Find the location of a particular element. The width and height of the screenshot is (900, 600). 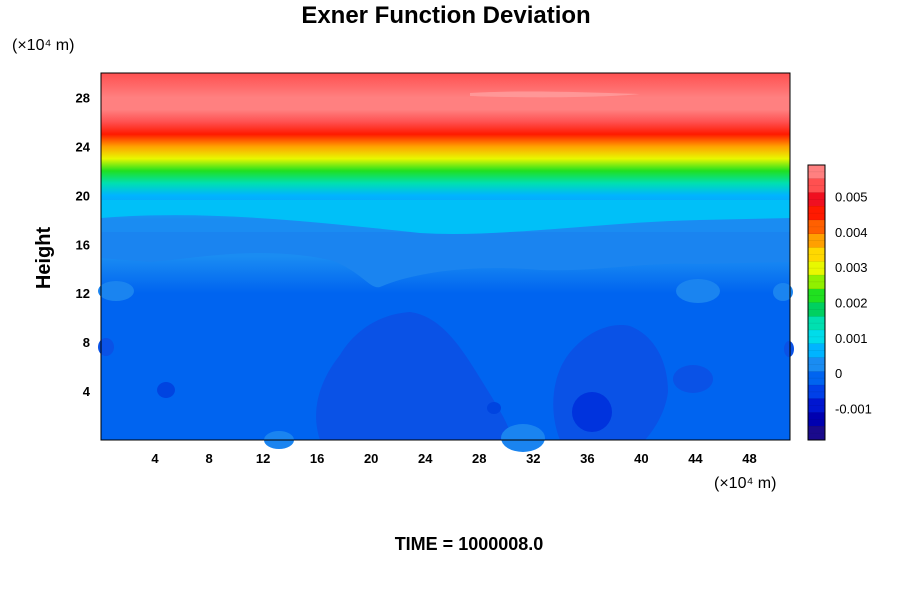

y-unit-label: (×10⁴ m) is located at coordinates (43, 45).